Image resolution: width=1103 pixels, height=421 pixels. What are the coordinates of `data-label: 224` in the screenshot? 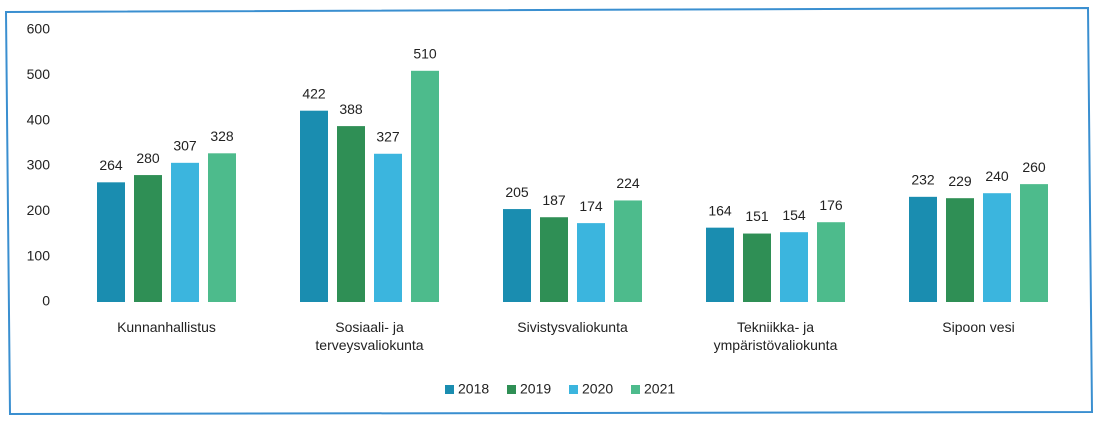 It's located at (628, 183).